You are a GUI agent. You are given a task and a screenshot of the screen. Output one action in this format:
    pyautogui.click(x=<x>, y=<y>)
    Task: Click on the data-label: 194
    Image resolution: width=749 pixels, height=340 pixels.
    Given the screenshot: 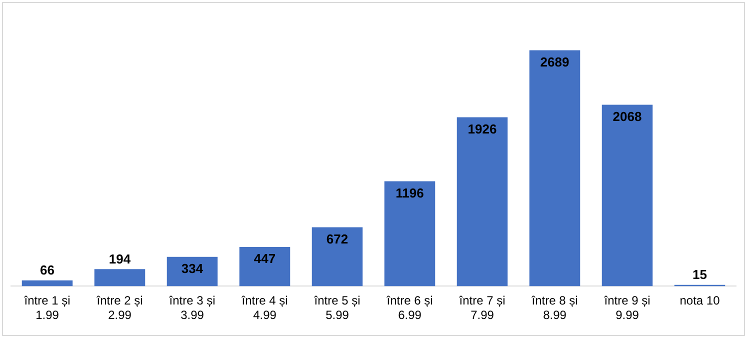 What is the action you would take?
    pyautogui.click(x=120, y=258)
    